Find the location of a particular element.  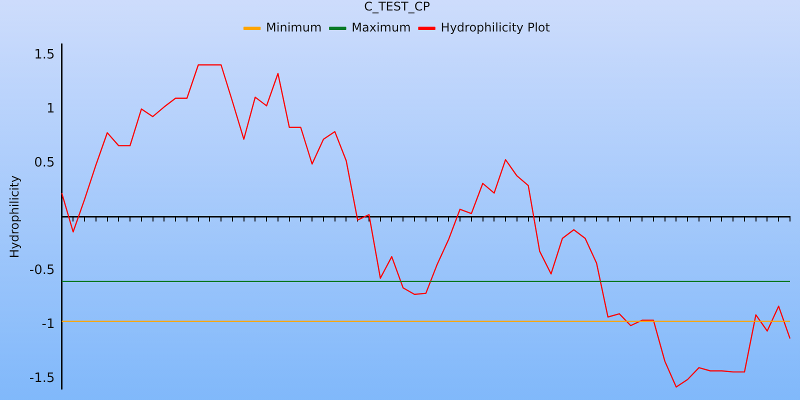

y-tick-label: 1 is located at coordinates (50, 108).